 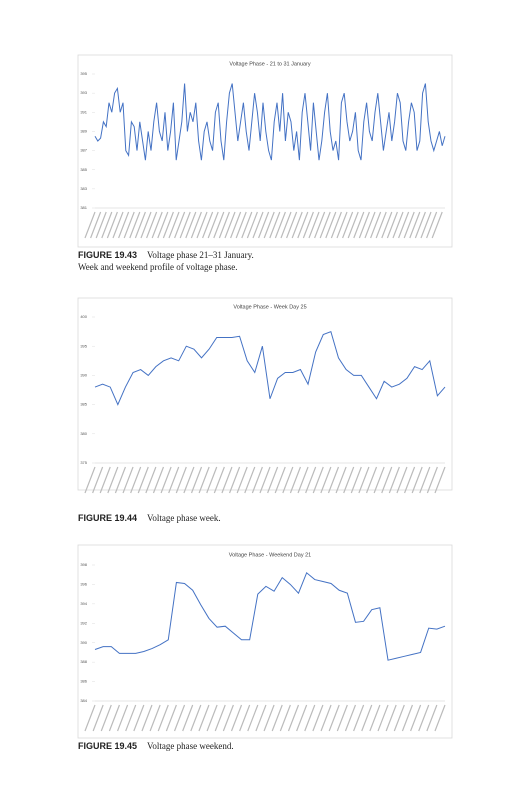 What do you see at coordinates (83, 92) in the screenshot?
I see `y-tick-label: 393` at bounding box center [83, 92].